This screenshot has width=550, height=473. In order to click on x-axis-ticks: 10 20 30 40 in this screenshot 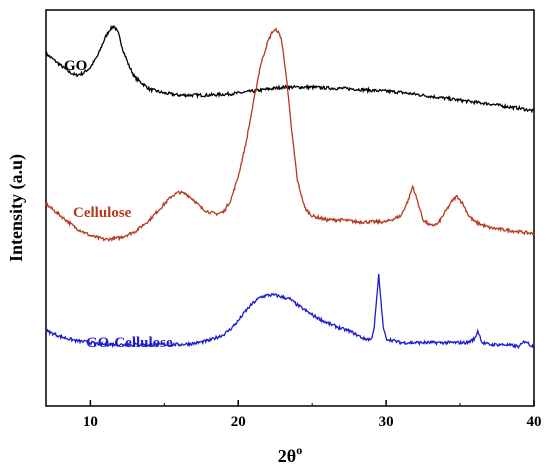, I will do `click(312, 415)`.